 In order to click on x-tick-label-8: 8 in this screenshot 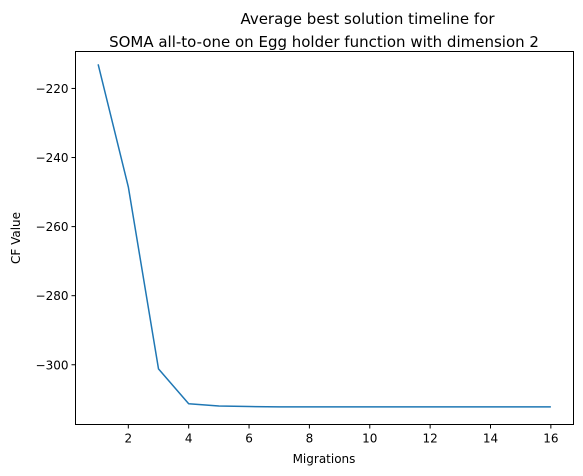, I will do `click(310, 439)`.